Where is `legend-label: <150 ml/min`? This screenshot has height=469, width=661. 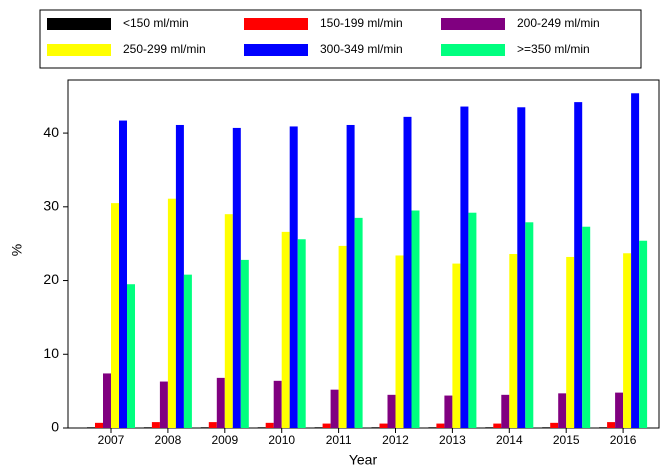 legend-label: <150 ml/min is located at coordinates (156, 23).